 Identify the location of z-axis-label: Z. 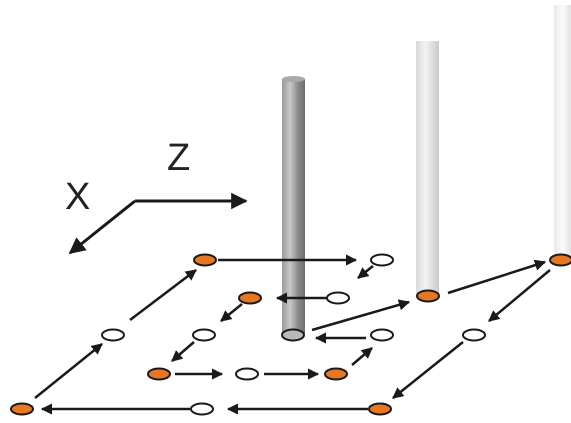
(178, 158).